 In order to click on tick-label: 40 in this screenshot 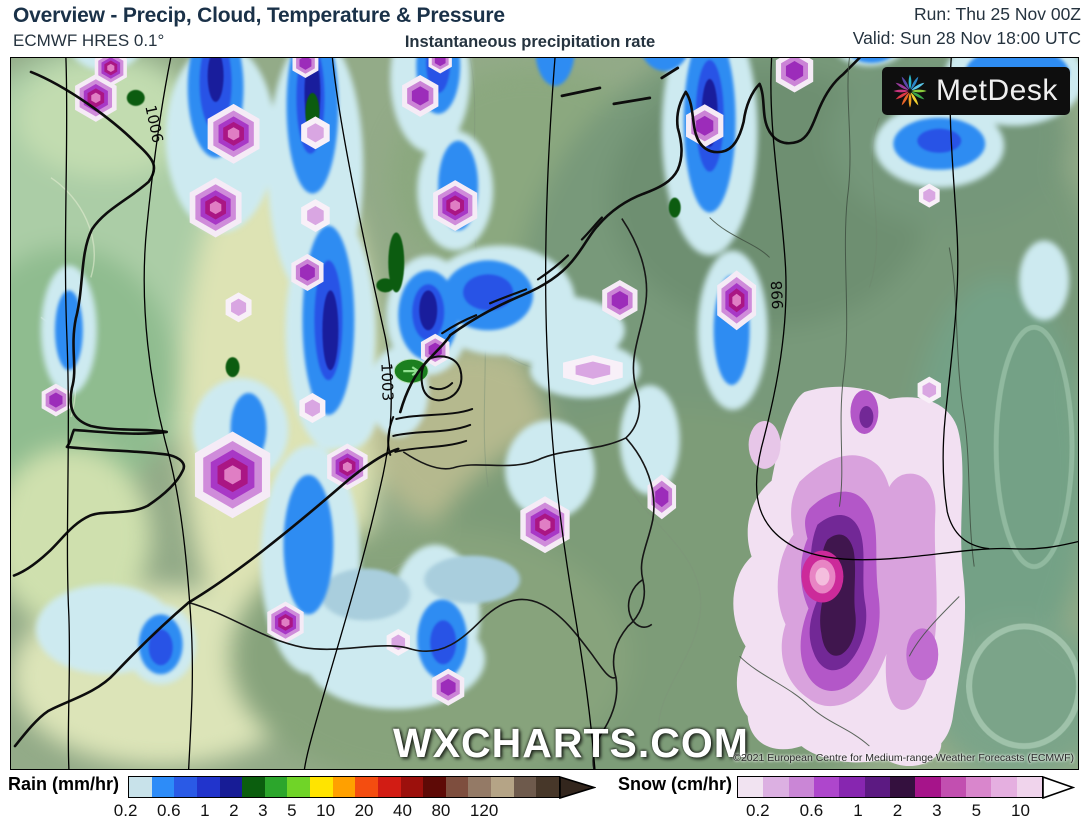, I will do `click(402, 810)`.